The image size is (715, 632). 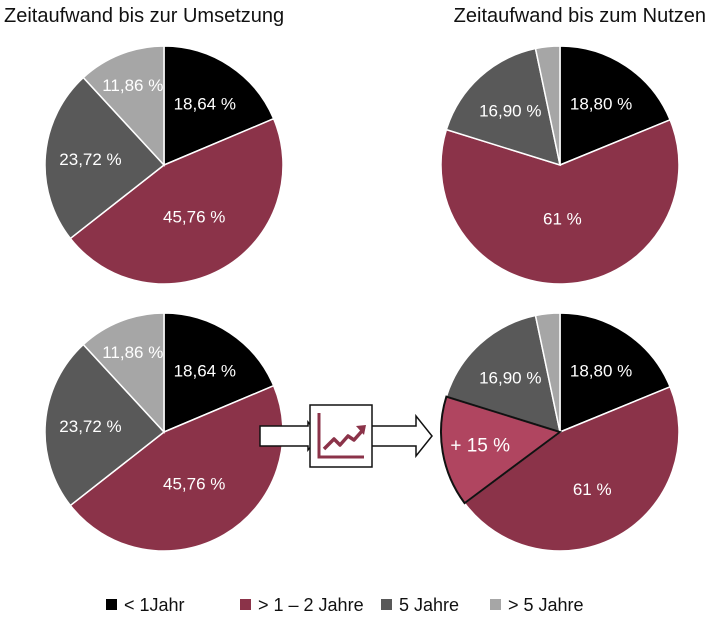 What do you see at coordinates (580, 16) in the screenshot?
I see `title-right: Zeitaufwand bis zum Nutzen` at bounding box center [580, 16].